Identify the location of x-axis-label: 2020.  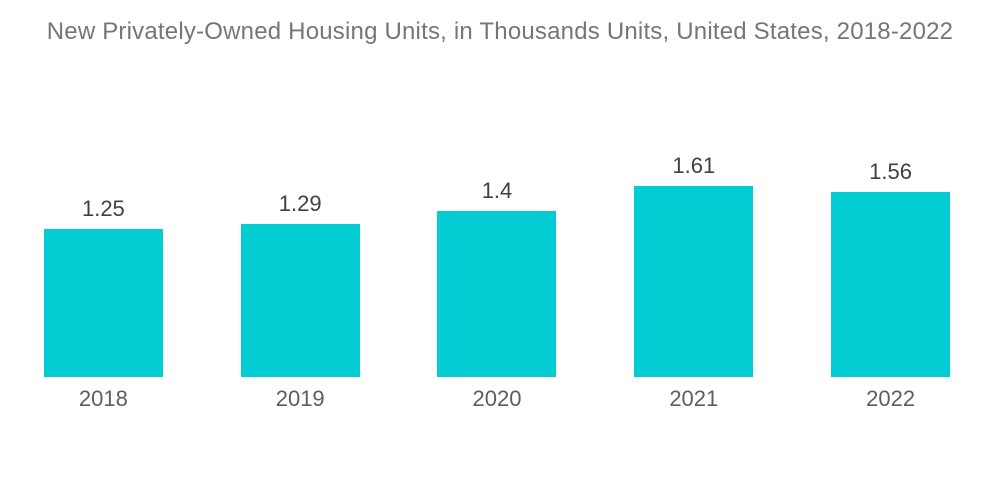
(497, 398).